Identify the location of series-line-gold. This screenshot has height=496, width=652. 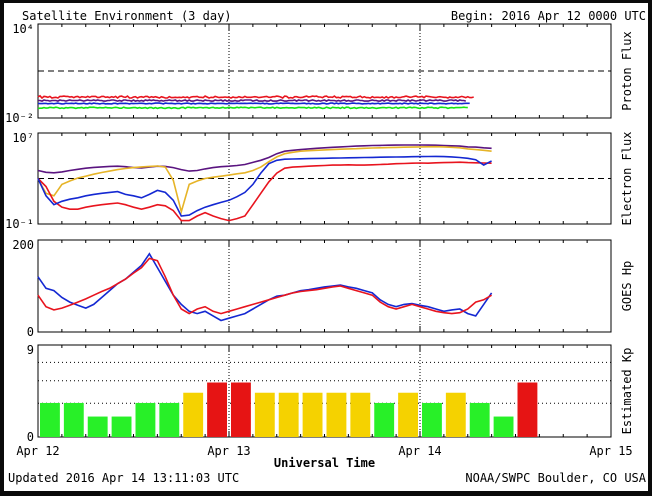
(264, 180).